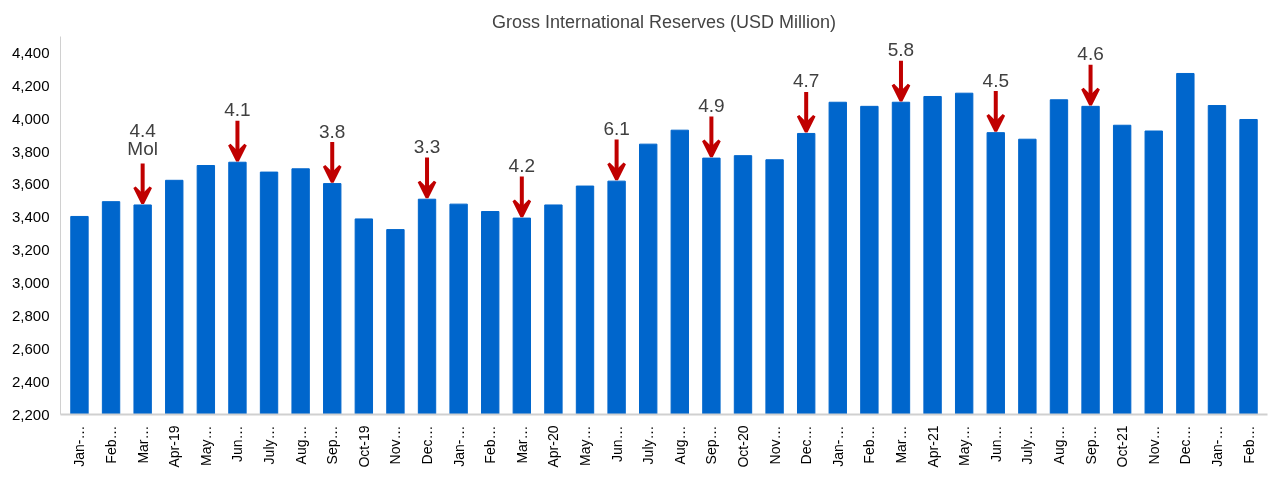 The image size is (1281, 488). What do you see at coordinates (174, 446) in the screenshot?
I see `x-tick-label: Apr-19` at bounding box center [174, 446].